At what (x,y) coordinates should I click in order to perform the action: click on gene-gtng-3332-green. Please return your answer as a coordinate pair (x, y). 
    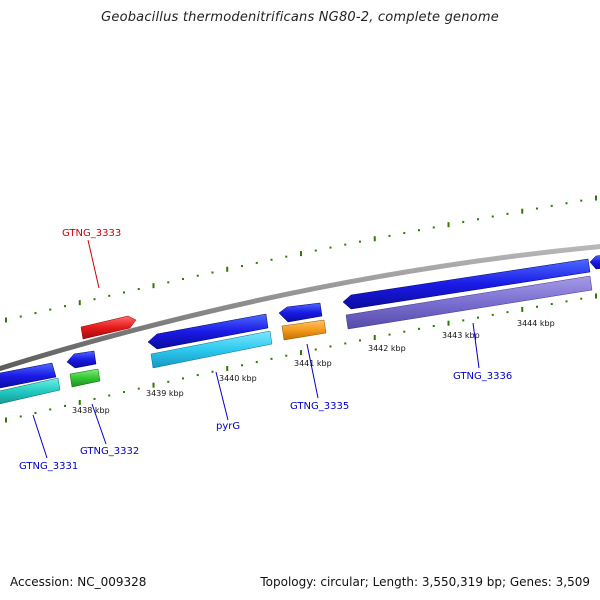
    Looking at the image, I should click on (85, 378).